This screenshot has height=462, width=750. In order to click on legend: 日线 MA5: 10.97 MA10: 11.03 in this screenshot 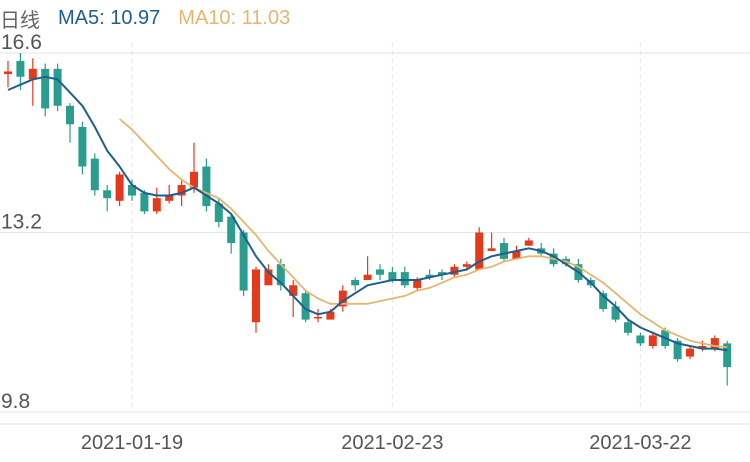, I will do `click(154, 18)`.